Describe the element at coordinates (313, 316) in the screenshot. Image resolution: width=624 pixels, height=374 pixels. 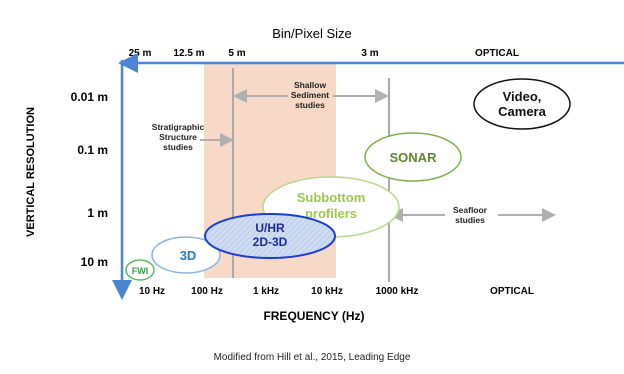
I see `x-axis-title: FREQUENCY (Hz)` at that location.